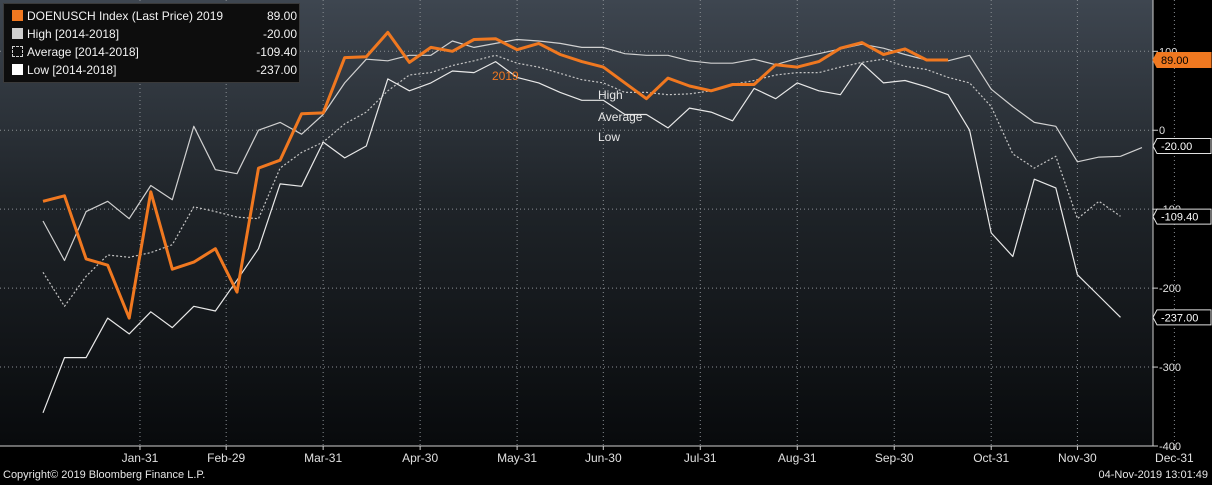 This screenshot has width=1212, height=485. Describe the element at coordinates (154, 34) in the screenshot. I see `legend-entry-high: High [2014-2018] -20.00` at that location.